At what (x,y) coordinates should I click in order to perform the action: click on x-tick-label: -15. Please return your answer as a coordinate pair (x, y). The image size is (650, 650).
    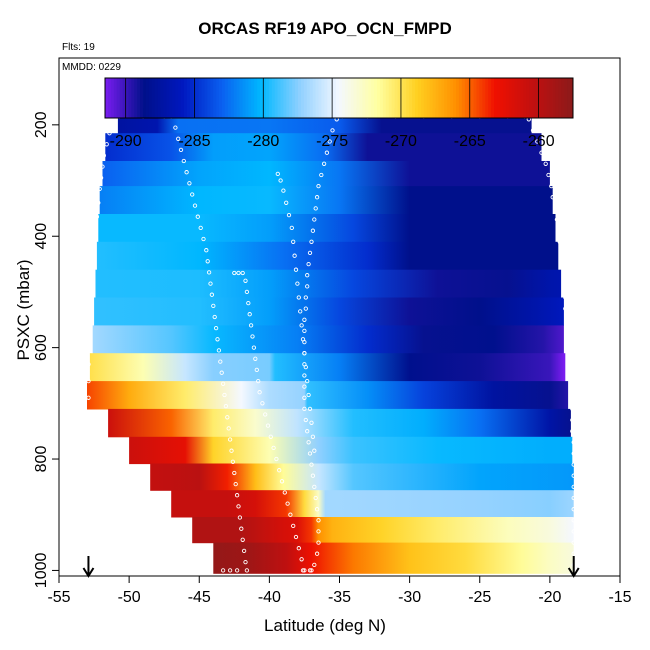
    Looking at the image, I should click on (619, 597).